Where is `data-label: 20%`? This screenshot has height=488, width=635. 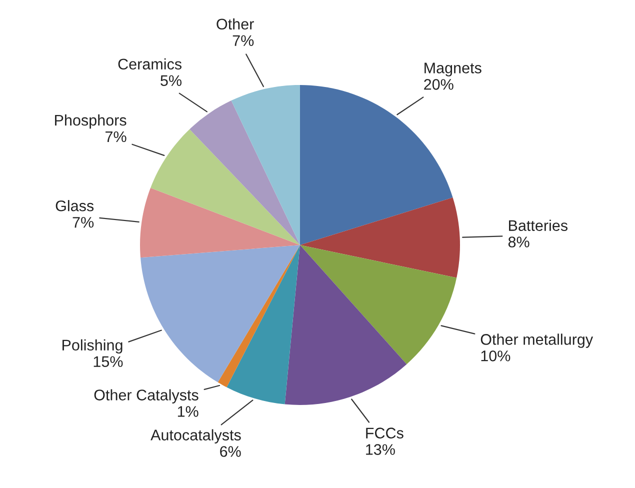
data-label: 20% is located at coordinates (439, 84).